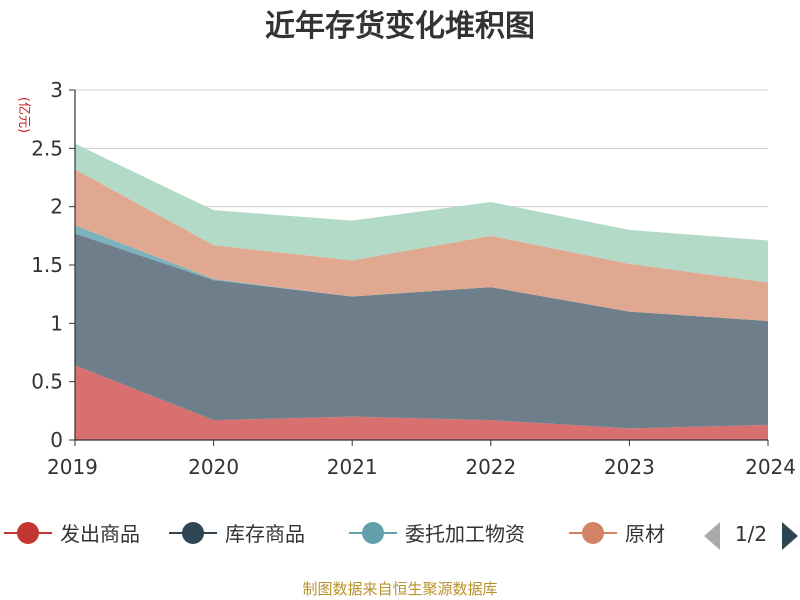  What do you see at coordinates (72, 467) in the screenshot?
I see `x-tick-label: 2019` at bounding box center [72, 467].